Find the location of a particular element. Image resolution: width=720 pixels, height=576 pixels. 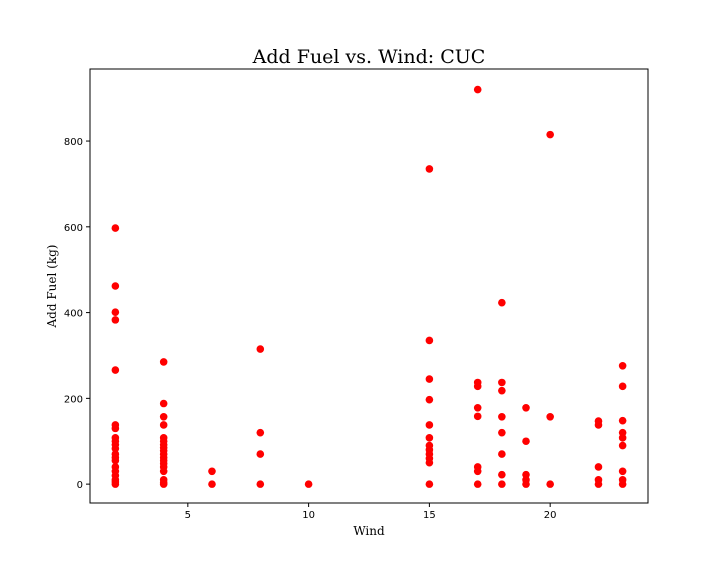

x-tick-label: 10 is located at coordinates (308, 515).